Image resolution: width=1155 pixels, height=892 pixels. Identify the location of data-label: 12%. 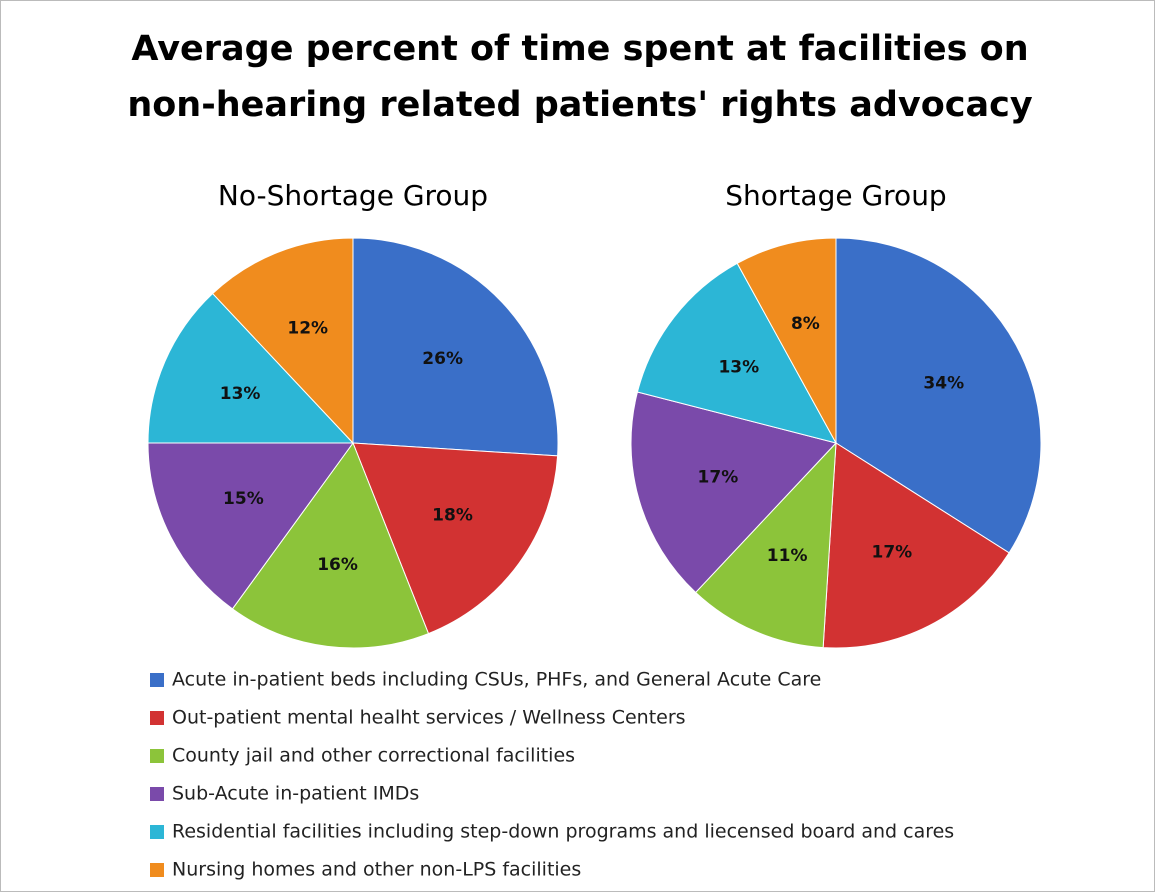
(307, 329).